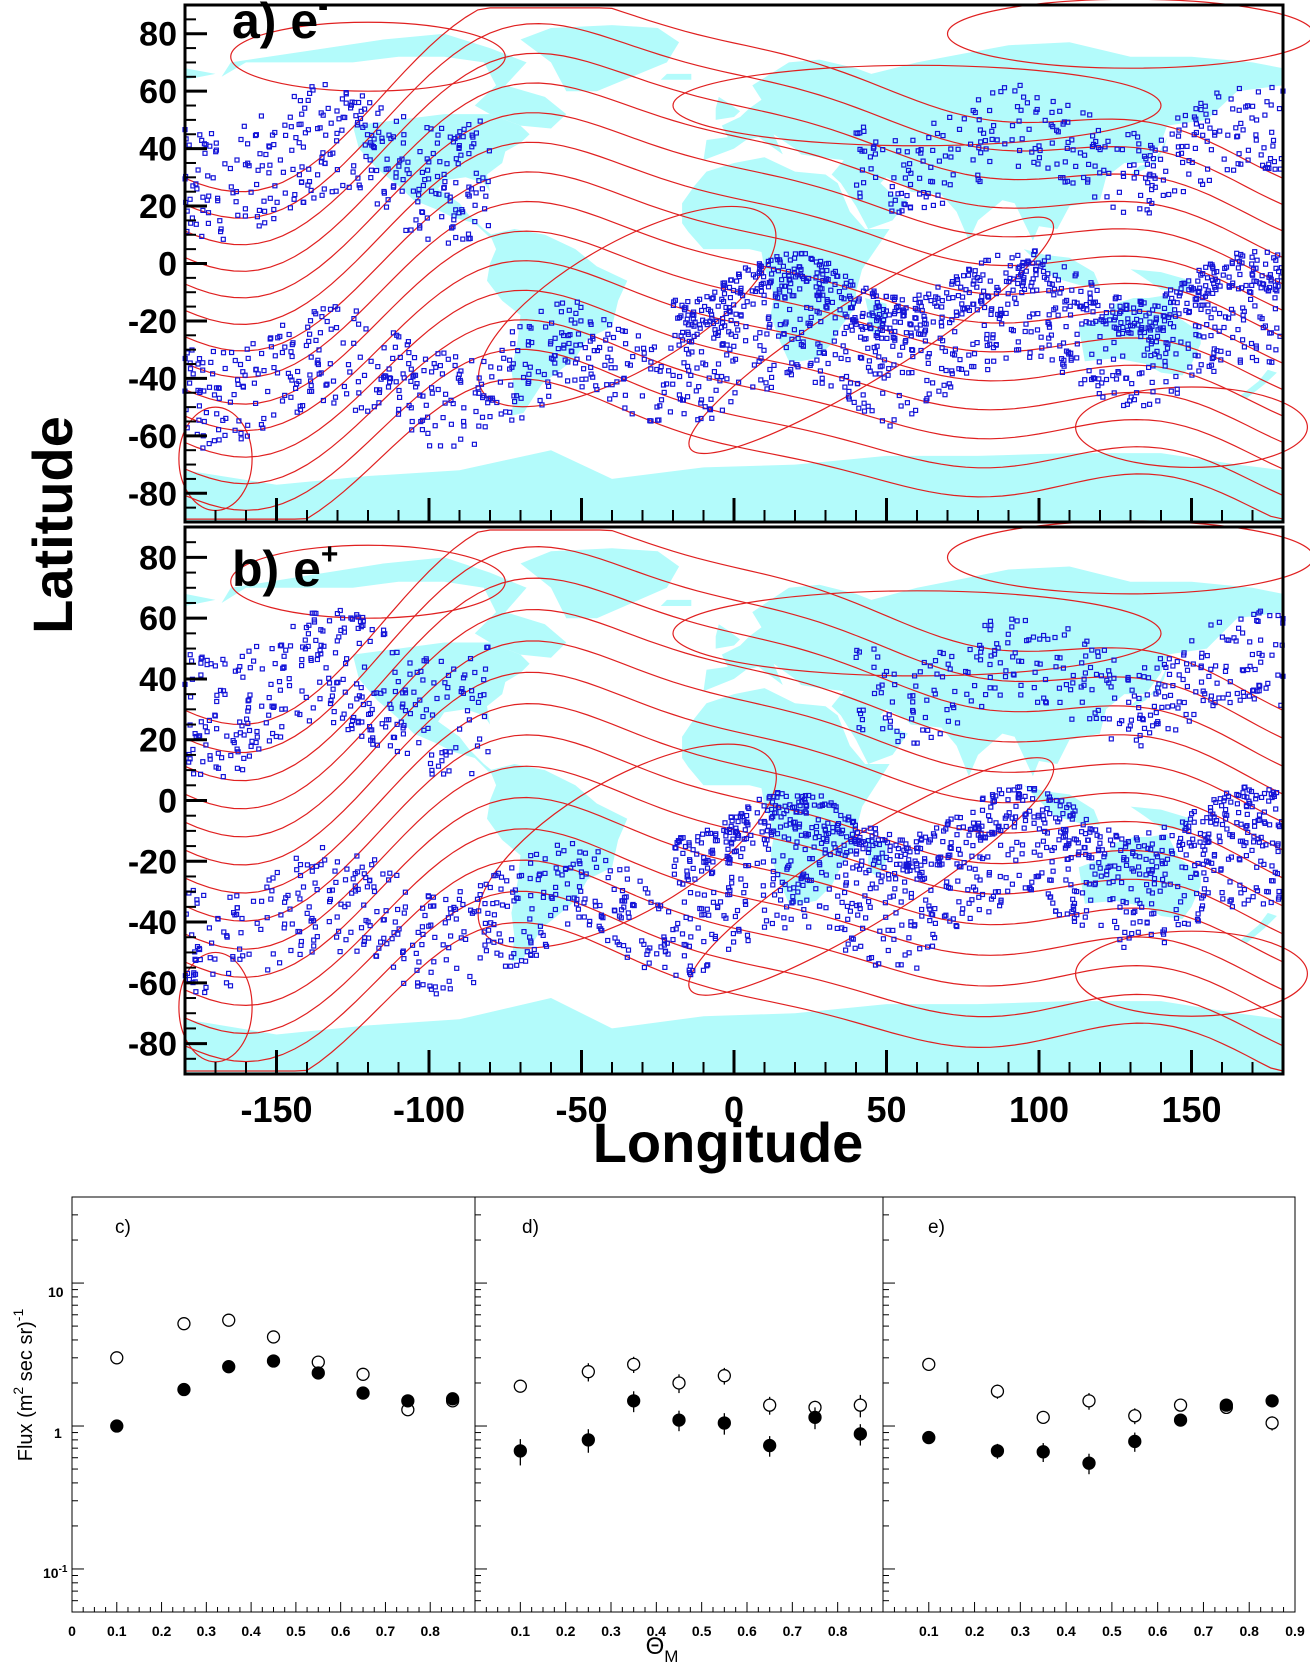 This screenshot has height=1677, width=1310. What do you see at coordinates (207, 1631) in the screenshot?
I see `flux-xtick-label: 0.3` at bounding box center [207, 1631].